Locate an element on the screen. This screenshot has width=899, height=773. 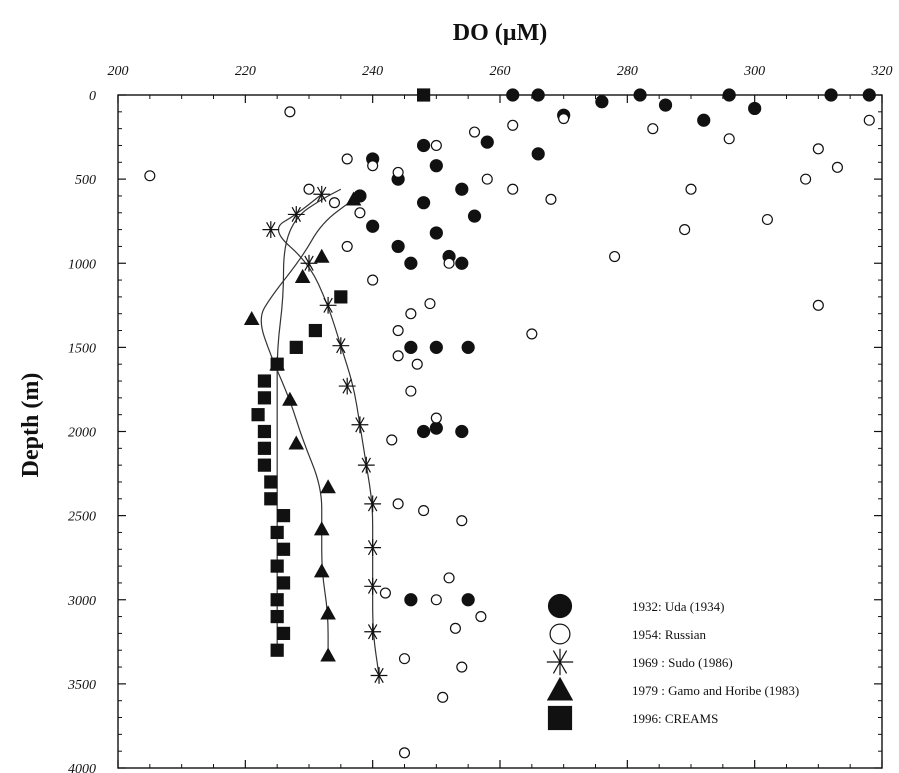
legend-label: 1969 : Sudo (1986) is located at coordinates (682, 662).